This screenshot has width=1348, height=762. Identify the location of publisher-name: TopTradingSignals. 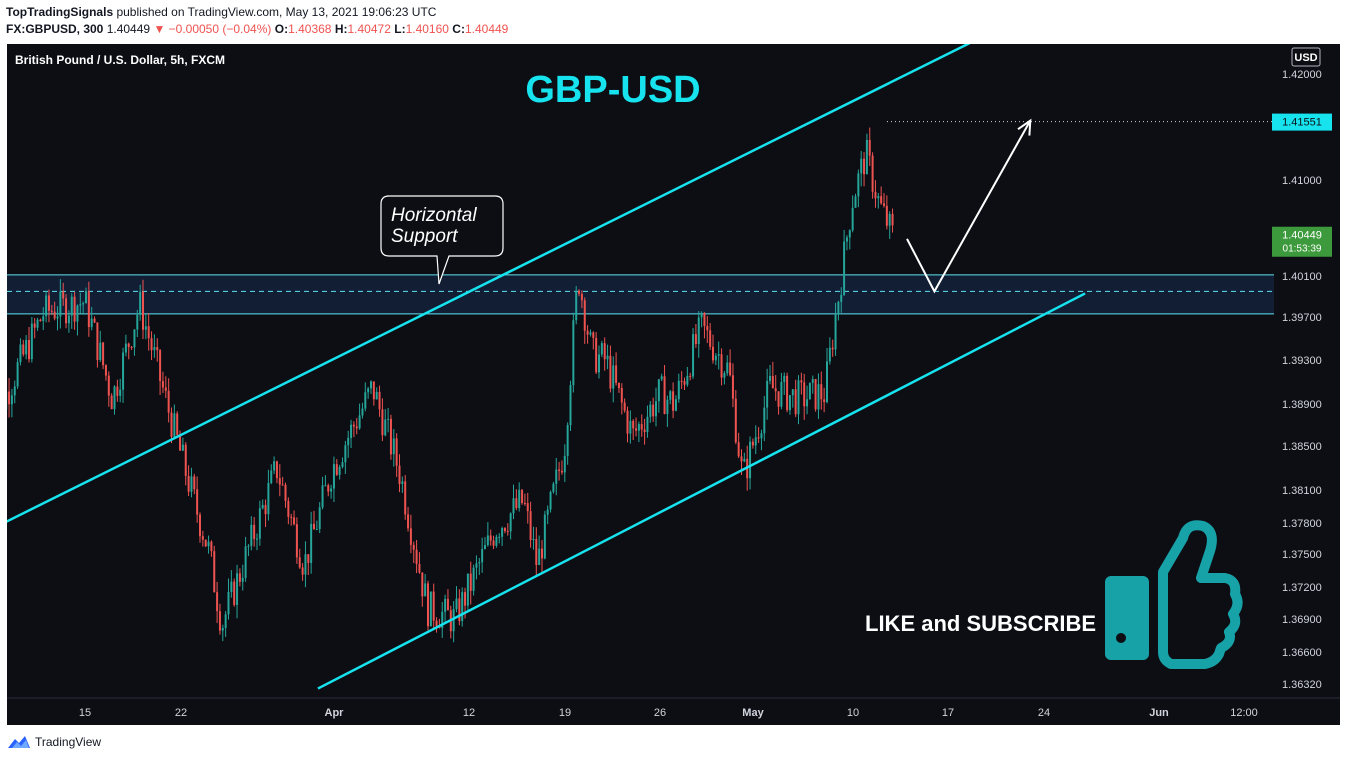
(60, 12).